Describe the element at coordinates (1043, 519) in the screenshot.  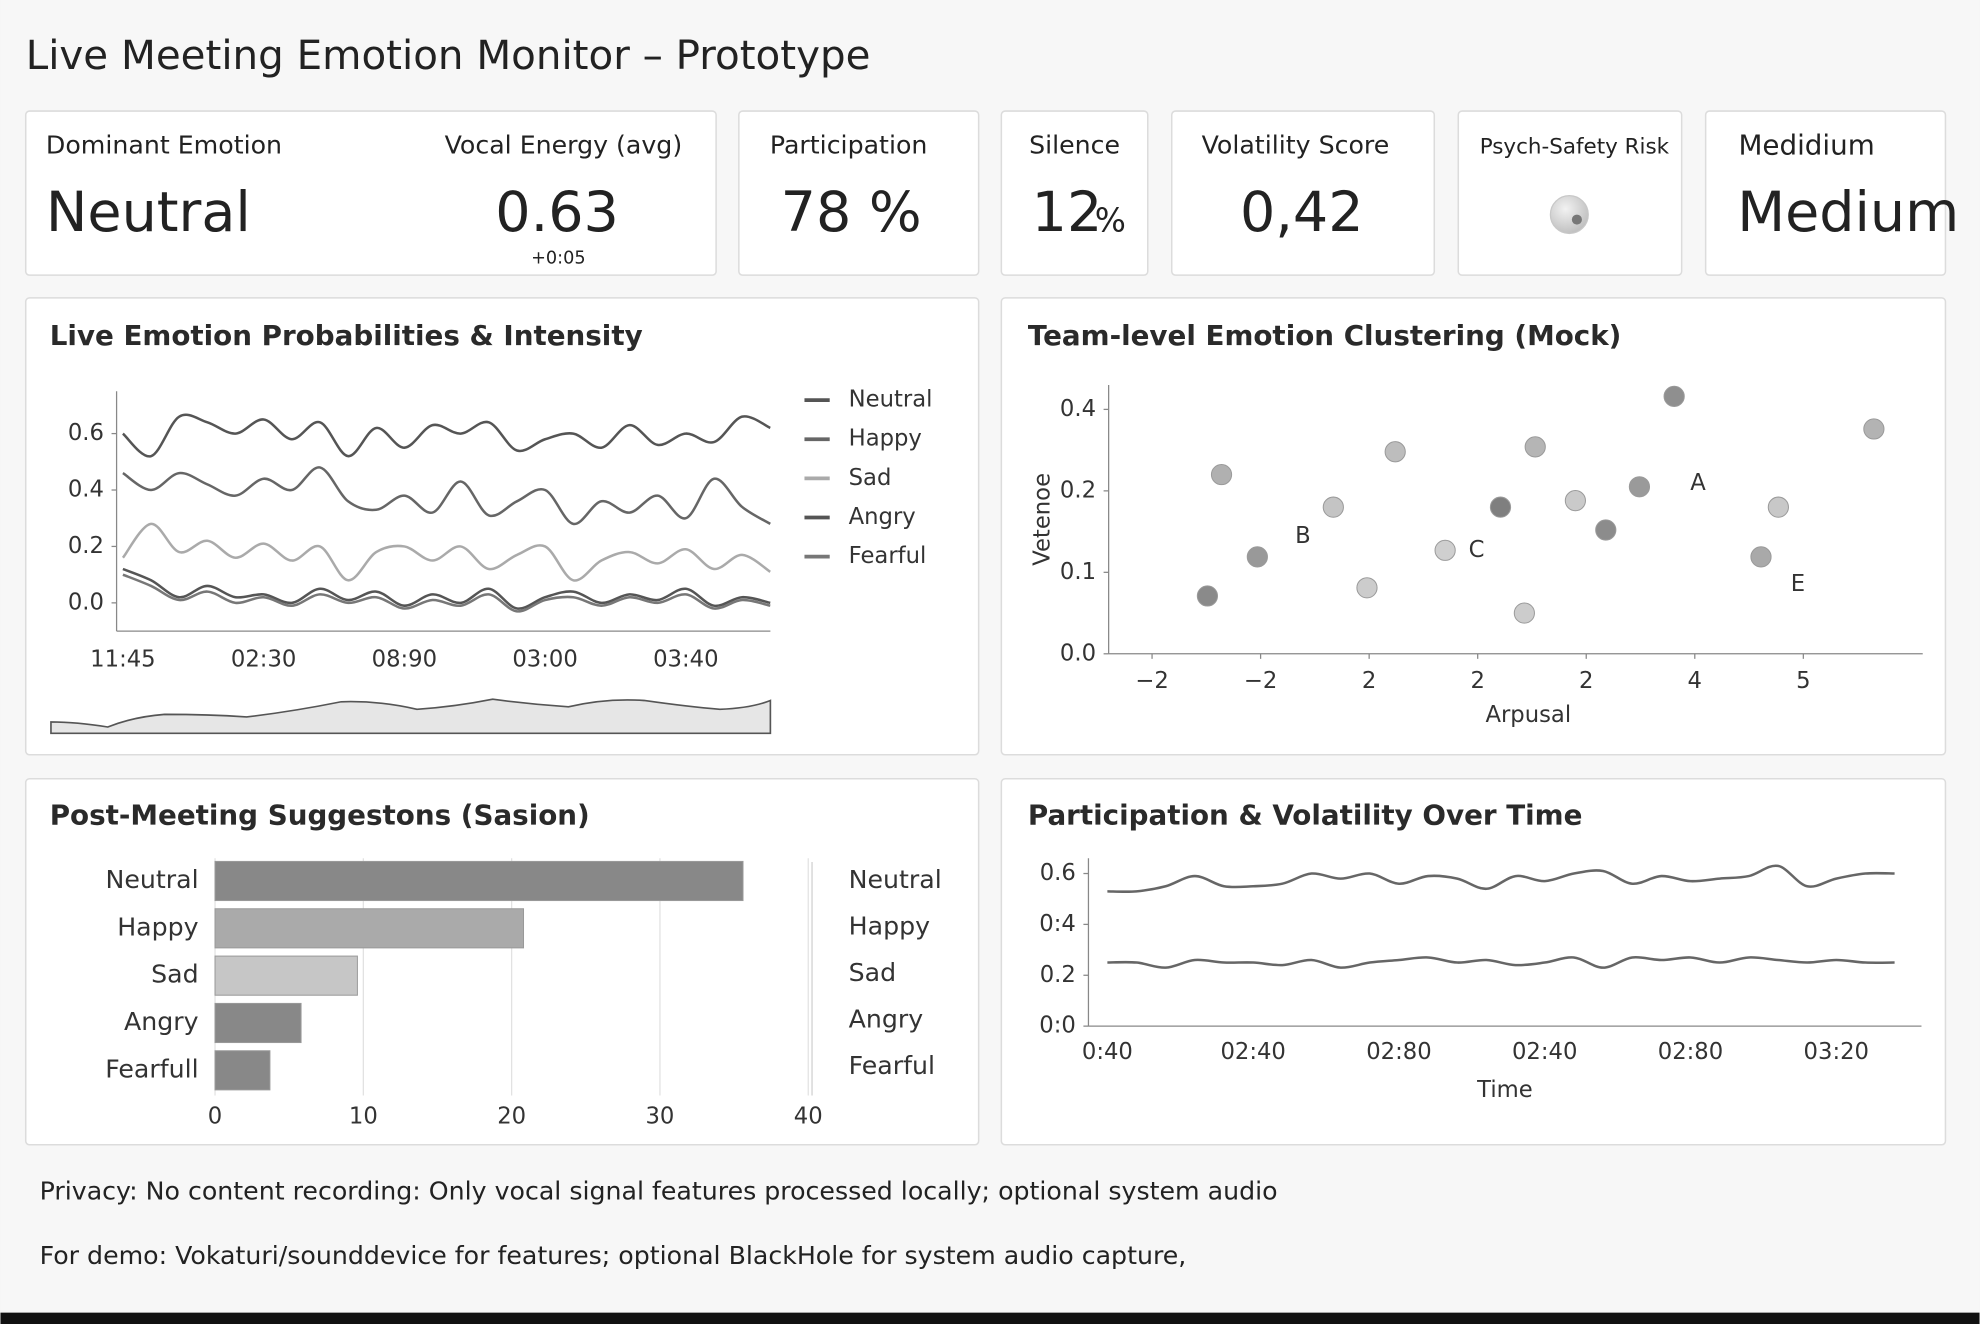
I see `y-axis-label: Vetenoe` at that location.